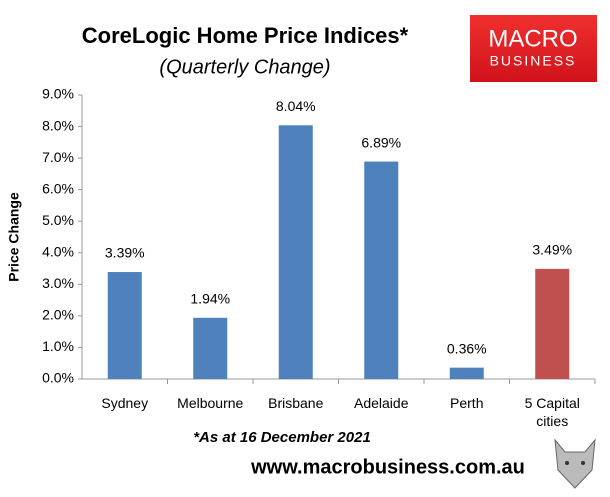  I want to click on website: www.macrobusiness.com.au, so click(387, 467).